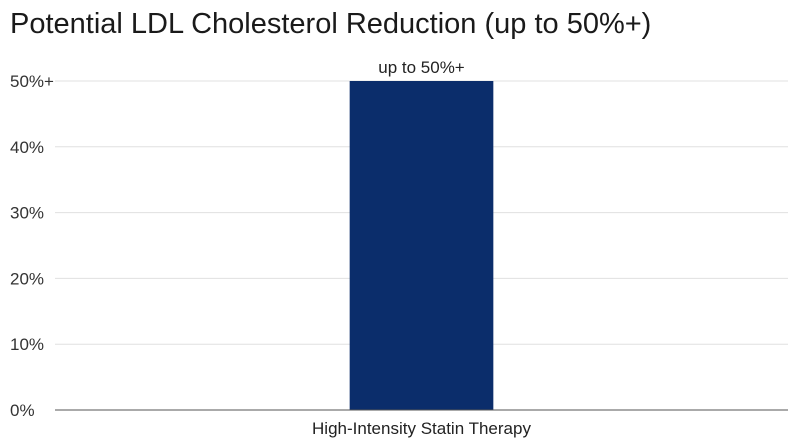 This screenshot has width=800, height=447. I want to click on y-tick-label: 30%, so click(27, 213).